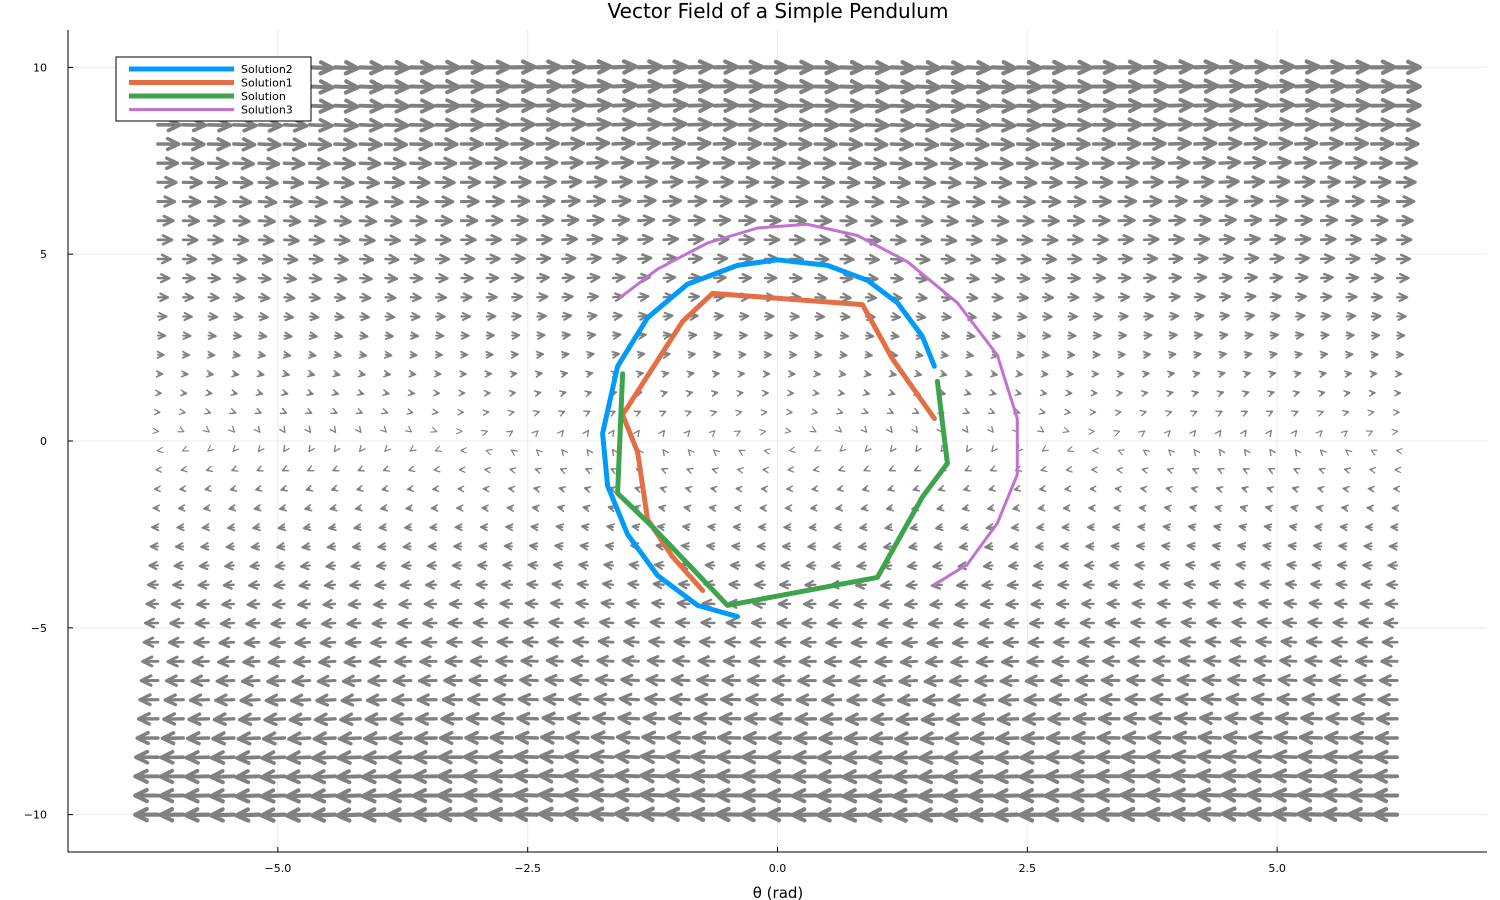 This screenshot has height=900, width=1500. I want to click on field-arrow-1979, so click(1399, 451).